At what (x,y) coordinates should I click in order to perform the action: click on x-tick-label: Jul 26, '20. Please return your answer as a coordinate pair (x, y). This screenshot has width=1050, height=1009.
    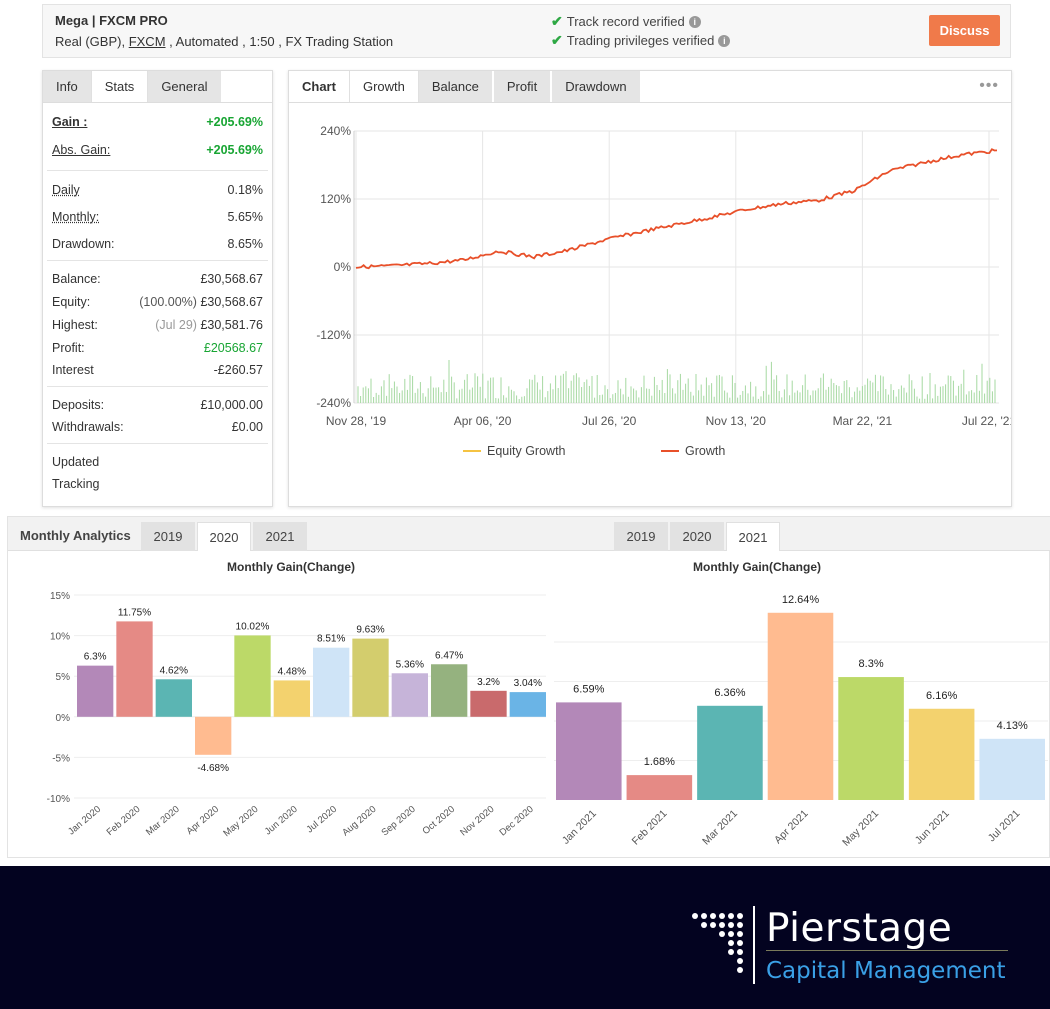
    Looking at the image, I should click on (609, 421).